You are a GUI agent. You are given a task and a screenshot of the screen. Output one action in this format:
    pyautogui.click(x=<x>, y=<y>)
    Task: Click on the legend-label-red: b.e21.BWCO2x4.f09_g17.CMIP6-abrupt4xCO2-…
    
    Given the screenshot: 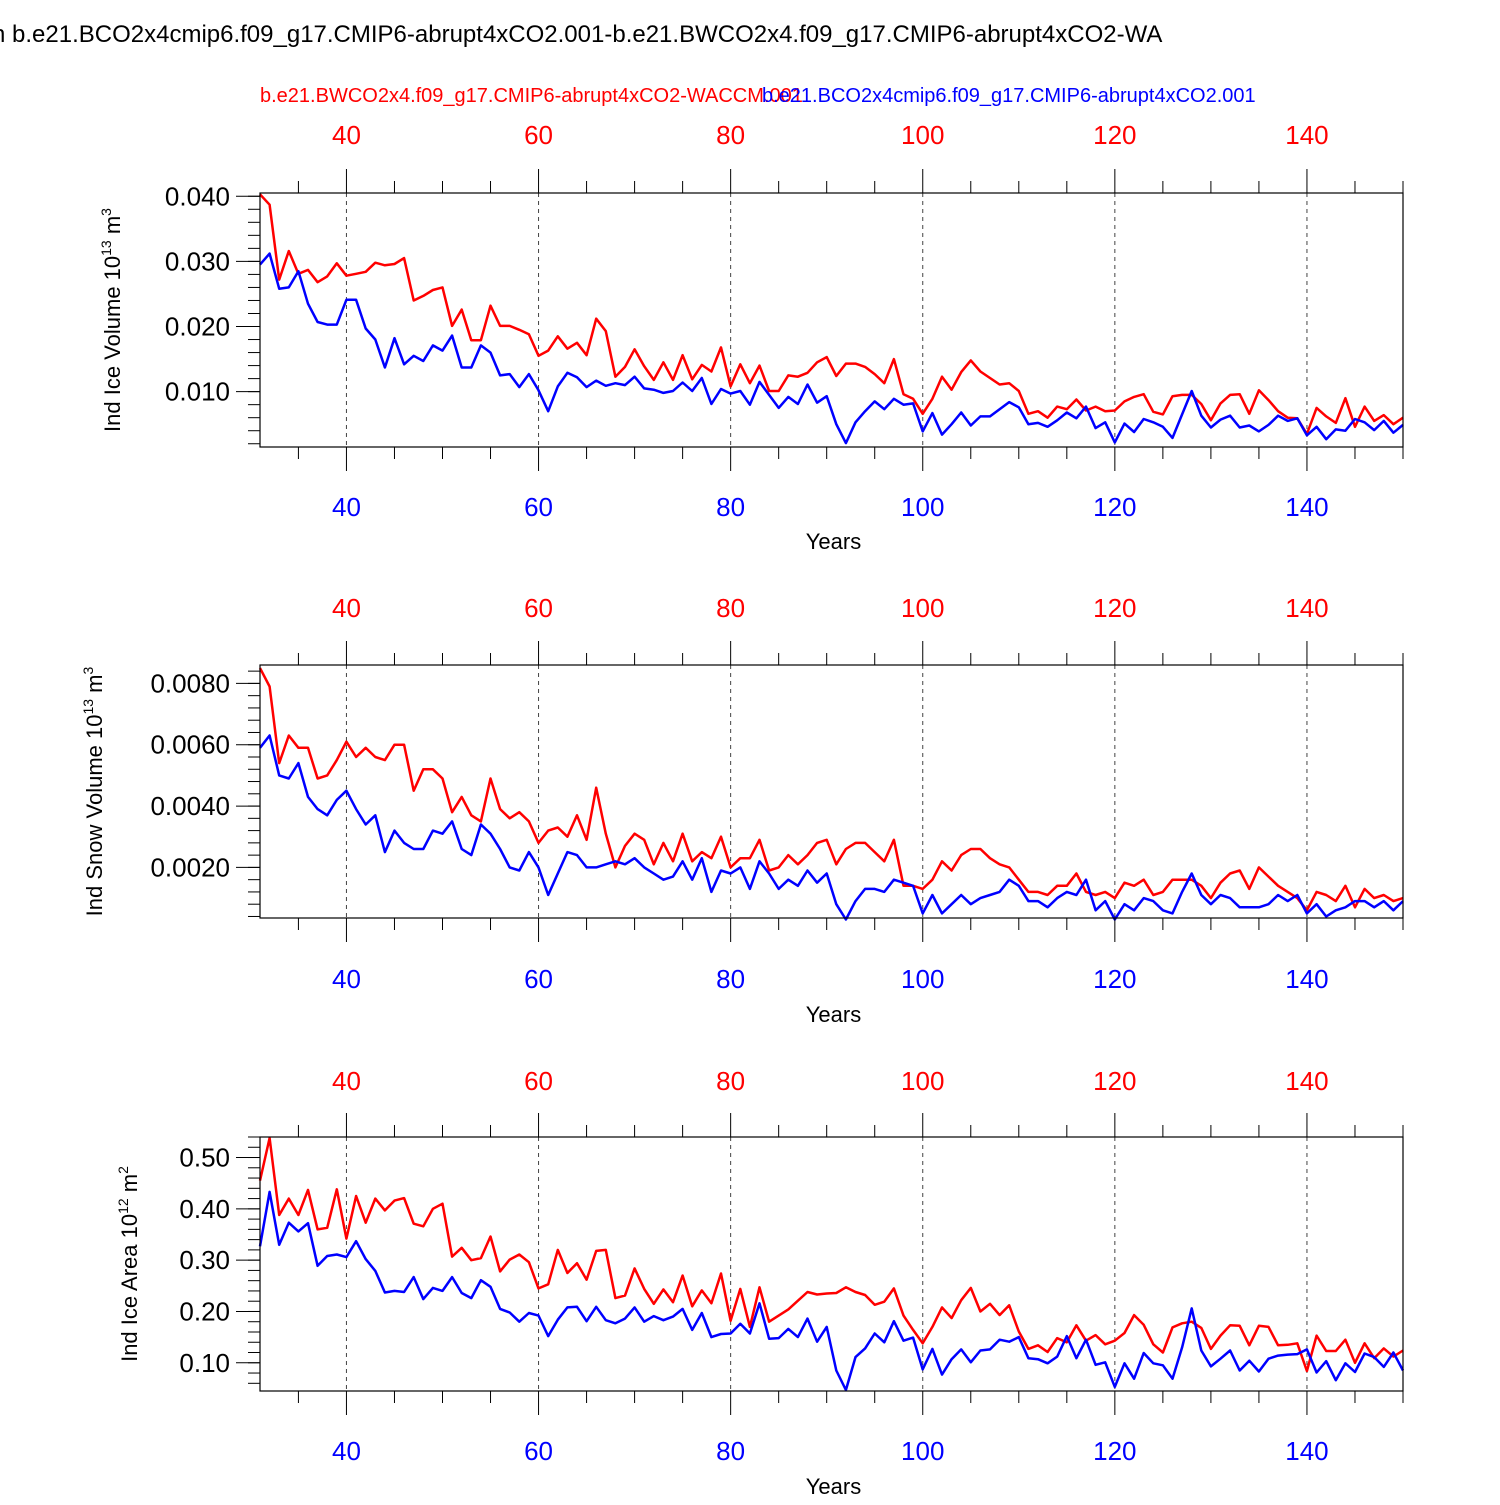 What is the action you would take?
    pyautogui.click(x=531, y=96)
    